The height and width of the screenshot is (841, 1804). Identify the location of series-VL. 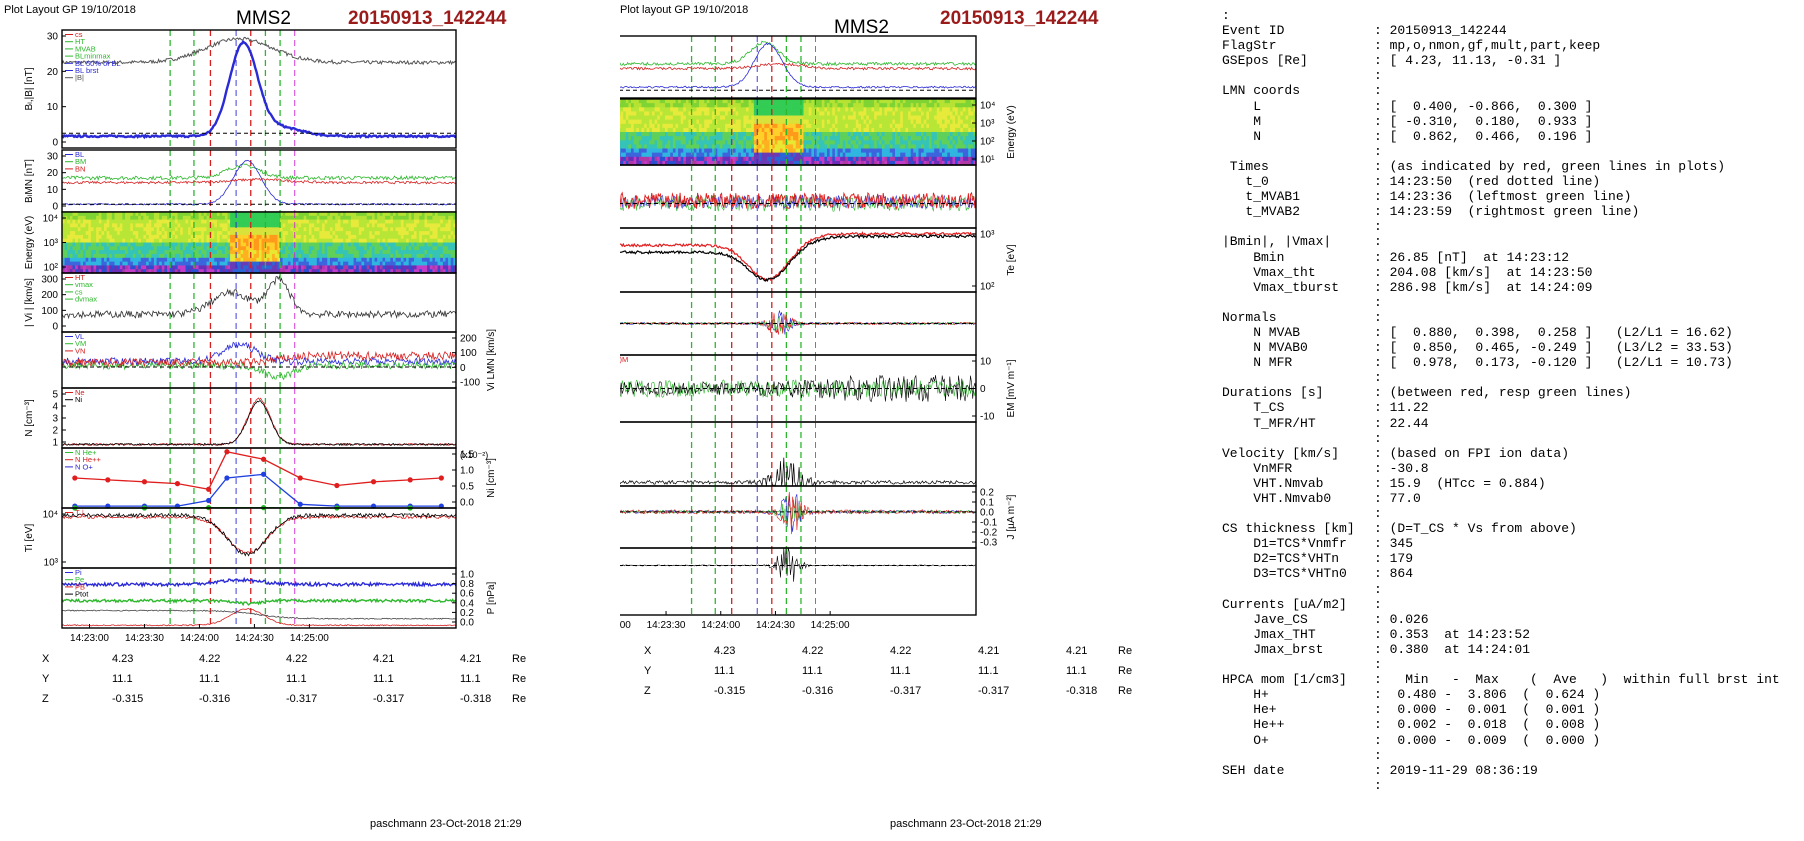
(259, 354).